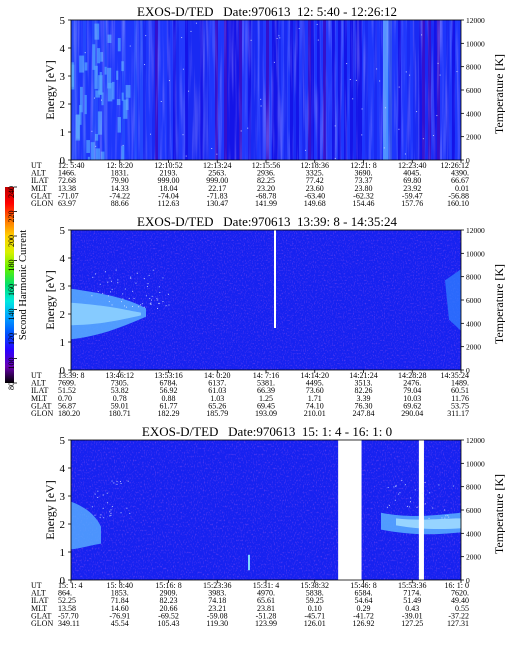  Describe the element at coordinates (169, 405) in the screenshot. I see `ephemeris-cell: 61.77` at that location.